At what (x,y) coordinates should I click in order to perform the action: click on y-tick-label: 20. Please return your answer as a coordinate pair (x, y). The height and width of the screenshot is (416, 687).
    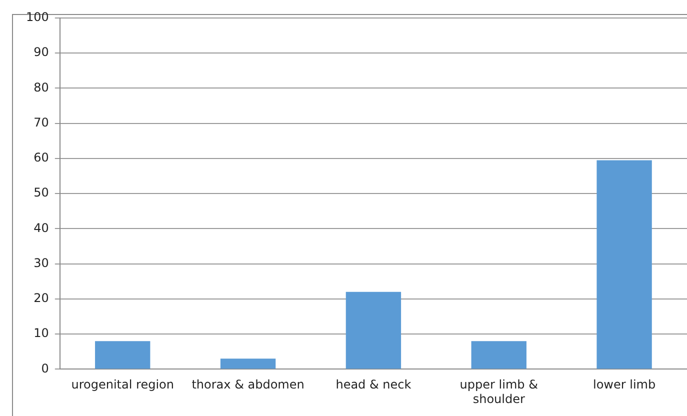
    Looking at the image, I should click on (41, 298).